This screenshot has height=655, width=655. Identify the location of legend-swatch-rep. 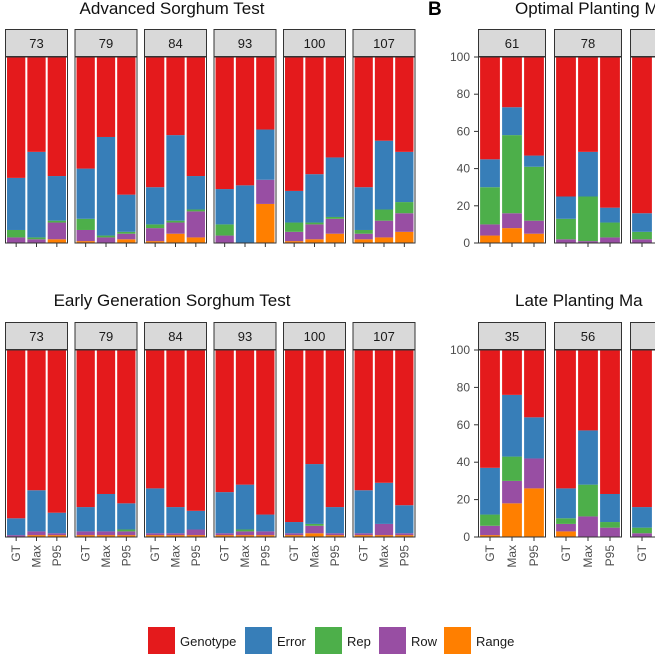
(328, 640).